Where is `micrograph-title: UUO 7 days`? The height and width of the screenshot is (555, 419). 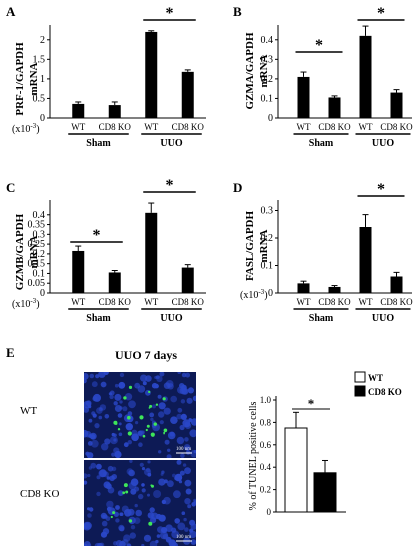
micrograph-title: UUO 7 days is located at coordinates (146, 355).